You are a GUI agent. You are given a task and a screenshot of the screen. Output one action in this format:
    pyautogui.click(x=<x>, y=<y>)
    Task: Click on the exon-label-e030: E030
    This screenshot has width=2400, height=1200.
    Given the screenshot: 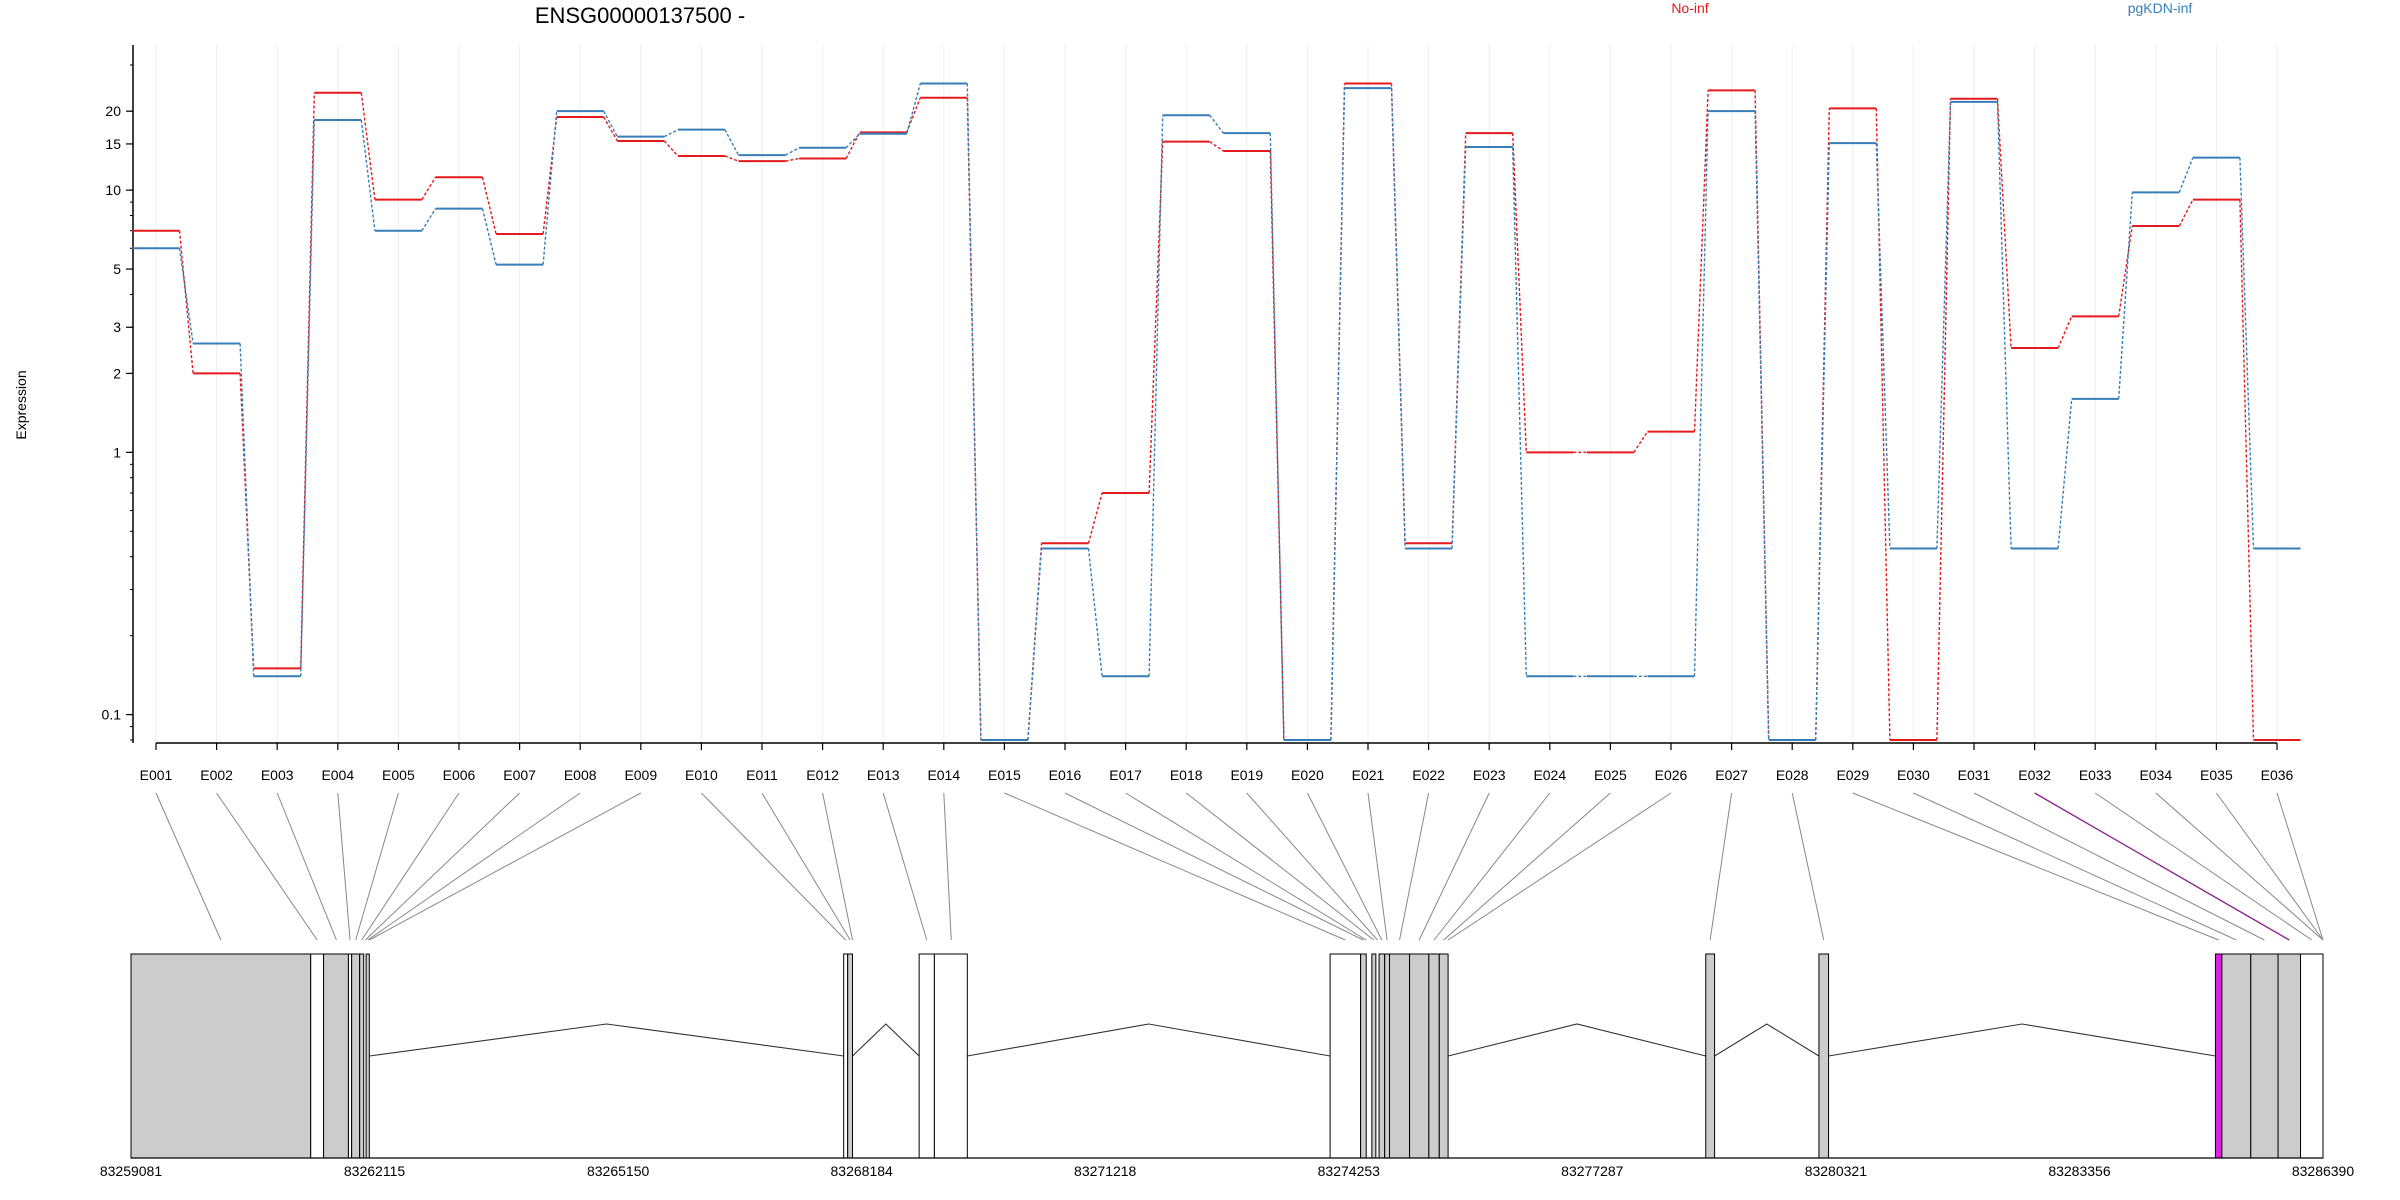 What is the action you would take?
    pyautogui.click(x=1913, y=775)
    